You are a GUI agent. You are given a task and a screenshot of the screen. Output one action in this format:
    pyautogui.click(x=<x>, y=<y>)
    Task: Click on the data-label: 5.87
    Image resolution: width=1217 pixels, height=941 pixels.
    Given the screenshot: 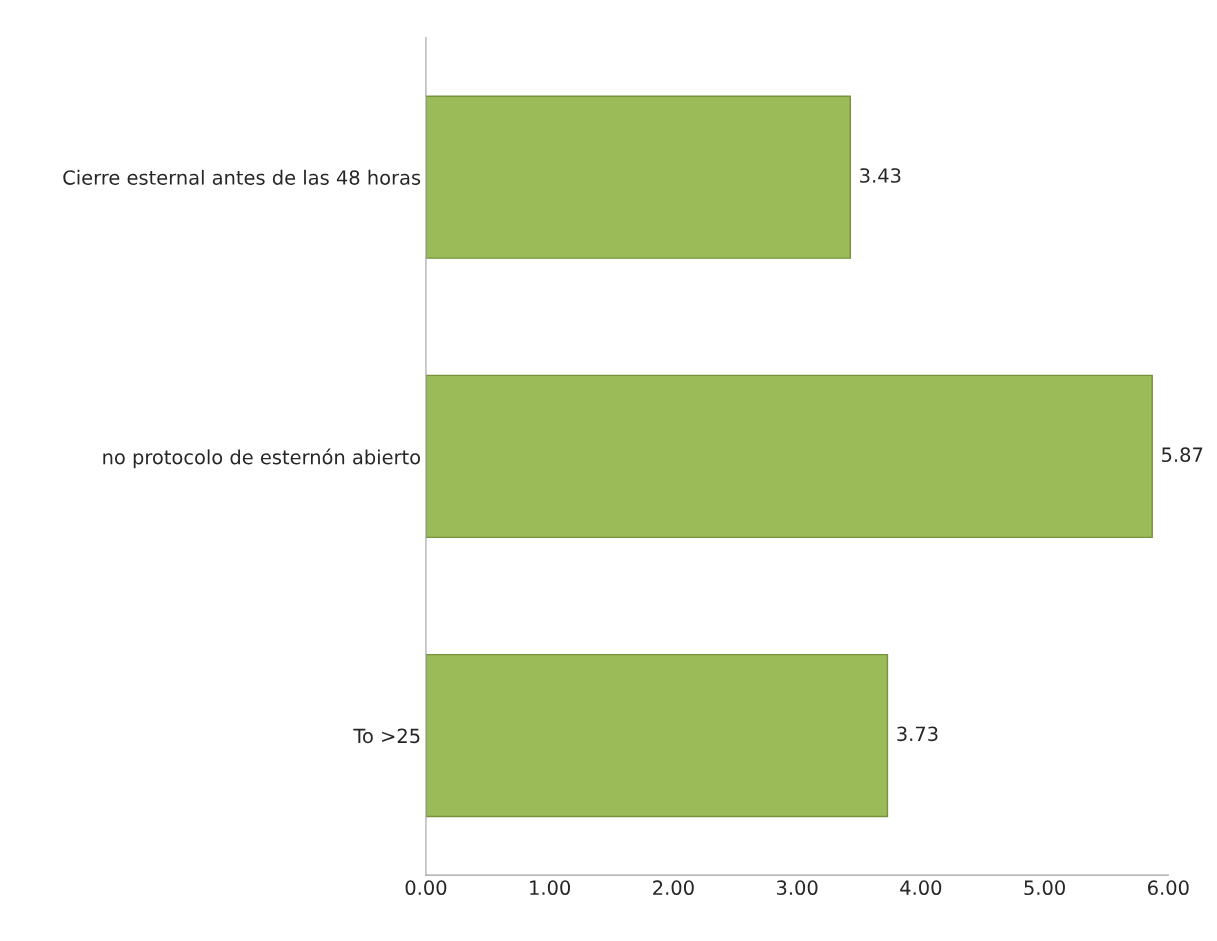 What is the action you would take?
    pyautogui.click(x=1182, y=455)
    